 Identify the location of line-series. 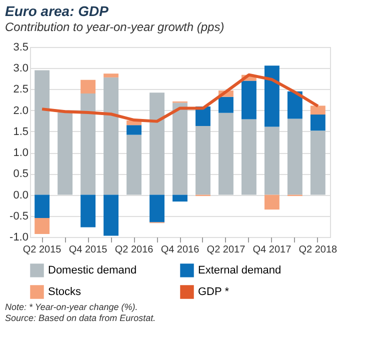
(180, 98).